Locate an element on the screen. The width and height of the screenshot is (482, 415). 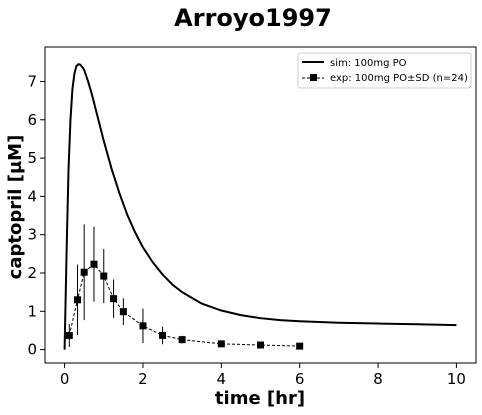
legend-sim-label: sim: 100mg PO is located at coordinates (368, 63).